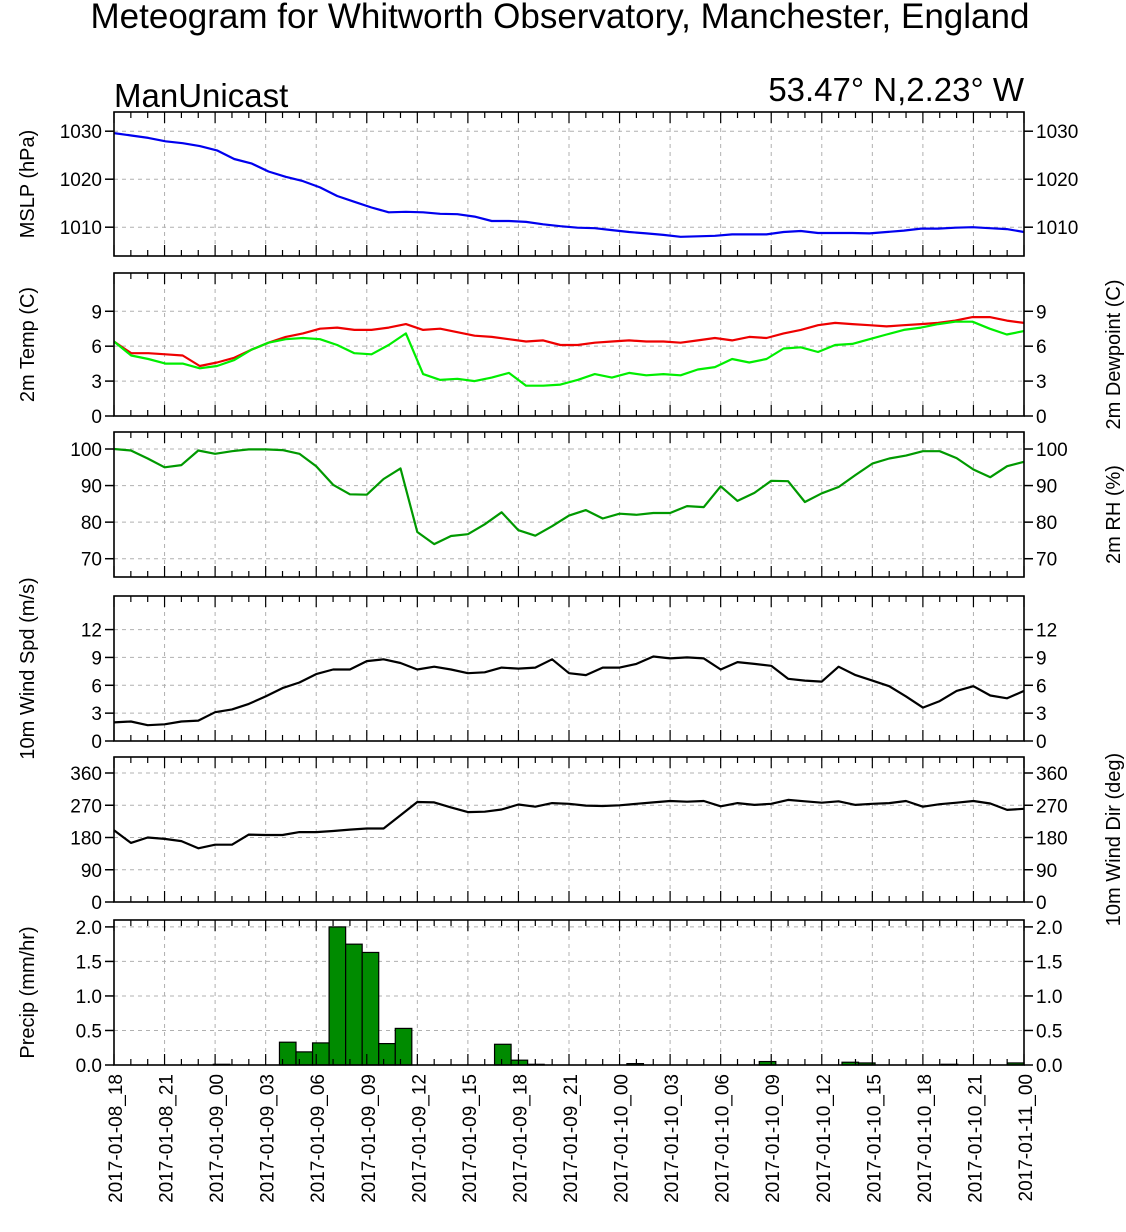 The image size is (1126, 1232). Describe the element at coordinates (1049, 928) in the screenshot. I see `y-tick-label-right: 2.0` at that location.